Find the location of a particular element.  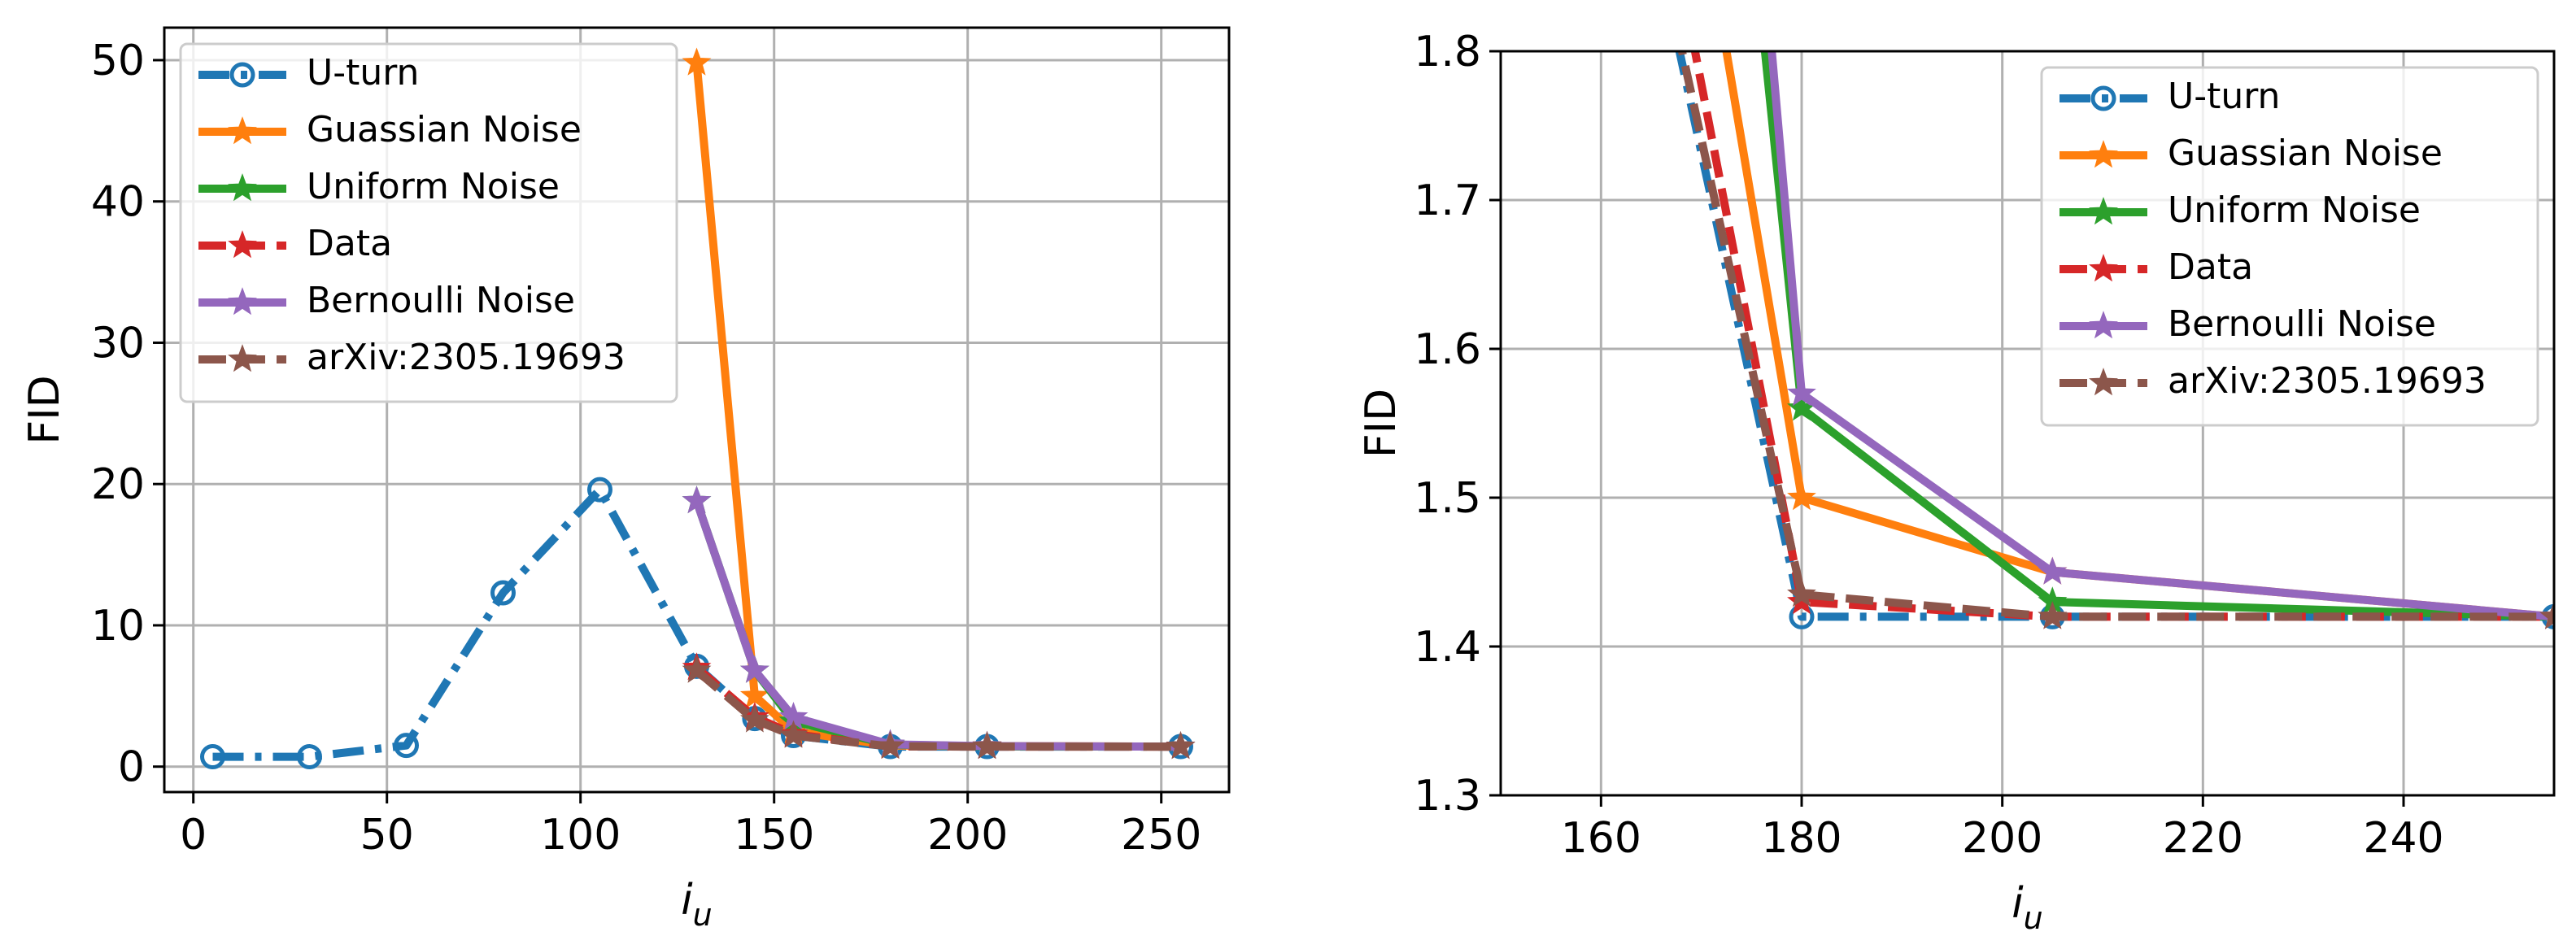

y-tick-label: 50 is located at coordinates (118, 61).